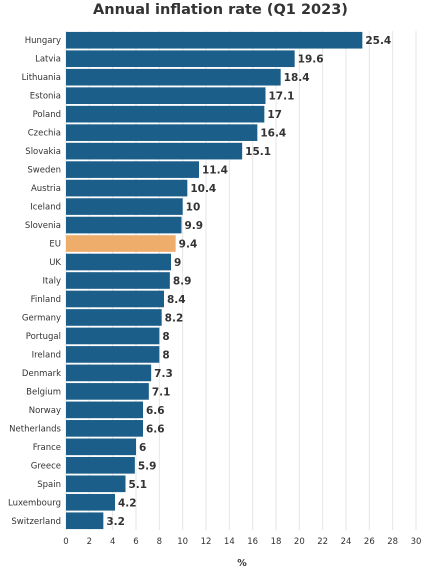 Image resolution: width=441 pixels, height=571 pixels. Describe the element at coordinates (46, 355) in the screenshot. I see `category-label: Ireland` at that location.